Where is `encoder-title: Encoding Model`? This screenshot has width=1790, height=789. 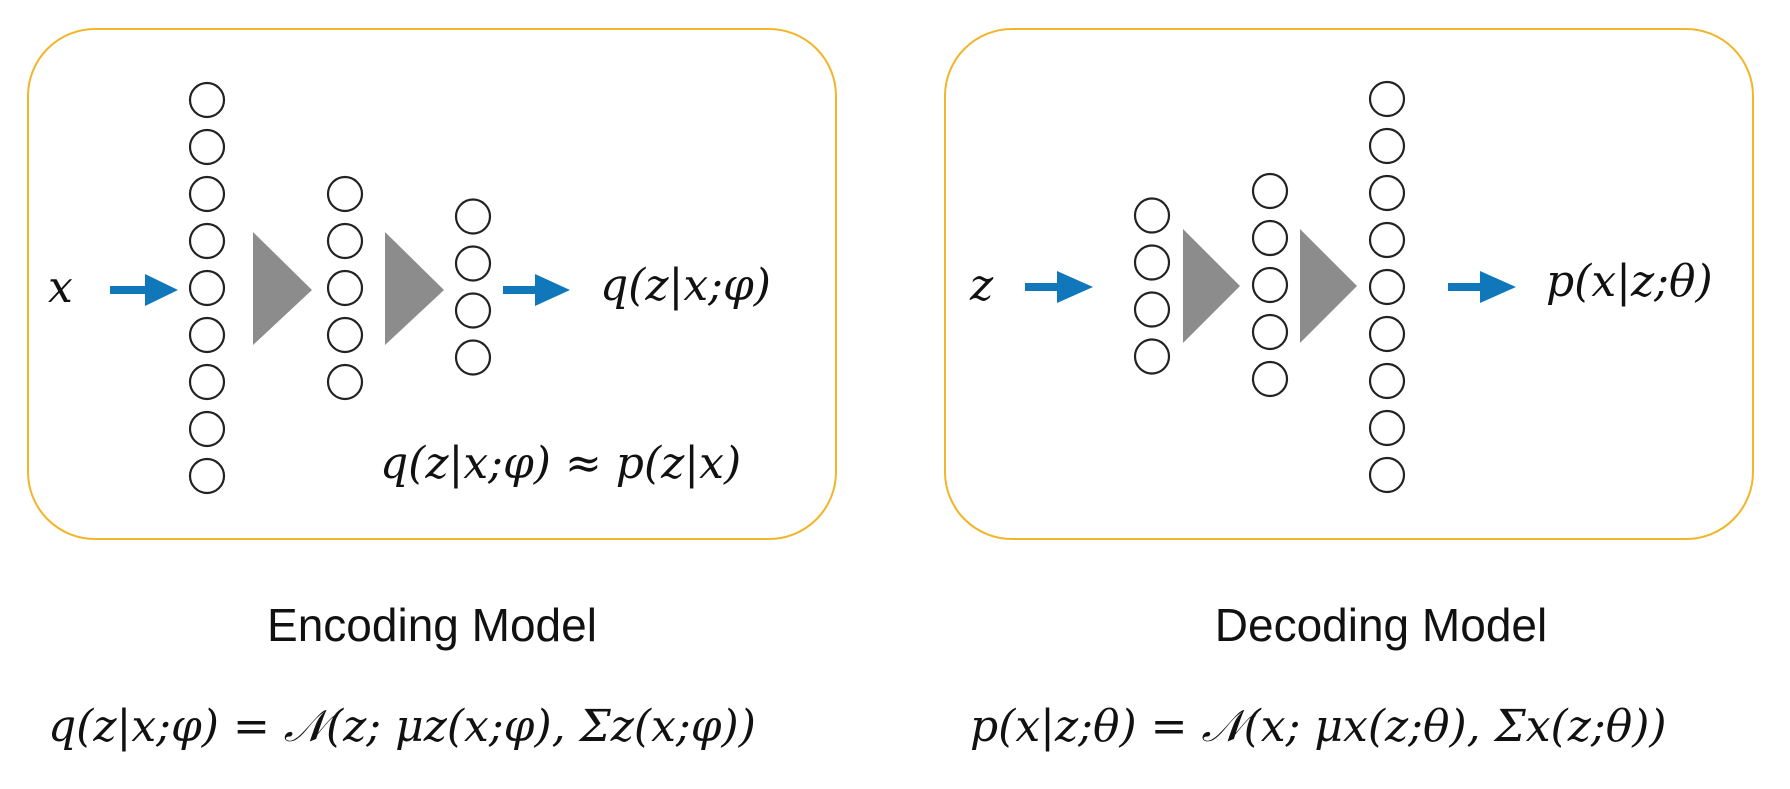
encoder-title: Encoding Model is located at coordinates (432, 625).